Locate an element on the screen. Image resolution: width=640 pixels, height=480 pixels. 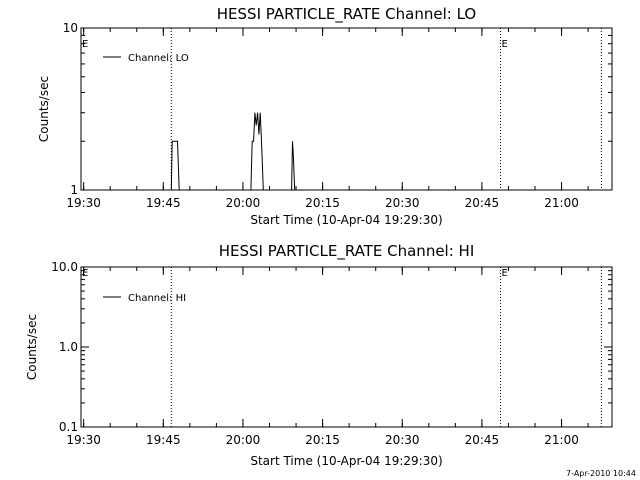
y-tick-label: 1.0 is located at coordinates (68, 347).